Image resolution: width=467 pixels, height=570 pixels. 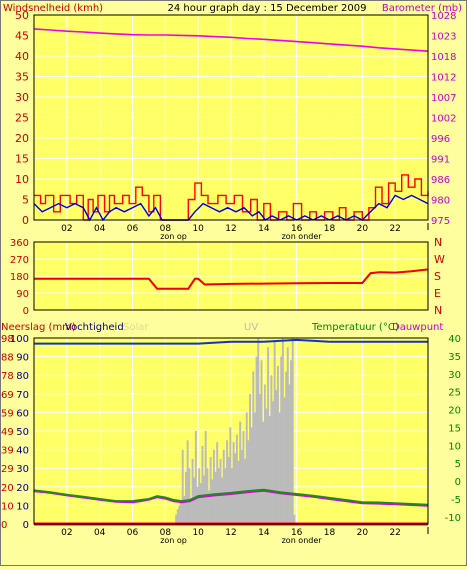 What do you see at coordinates (443, 98) in the screenshot?
I see `barometer-y-tick: 1007` at bounding box center [443, 98].